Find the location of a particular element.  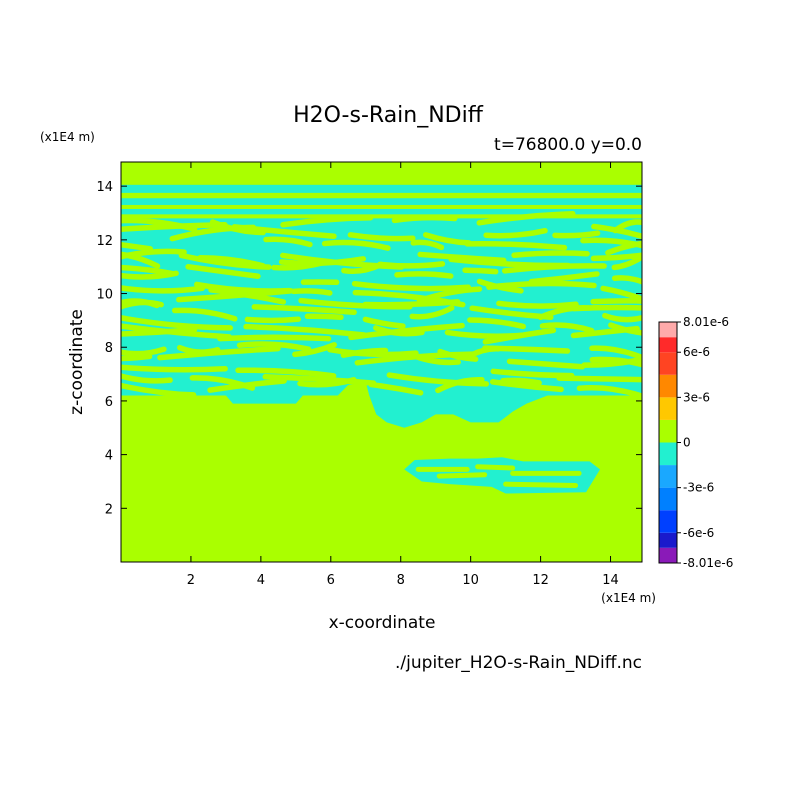

y-axis-label: z-coordinate is located at coordinates (77, 362).